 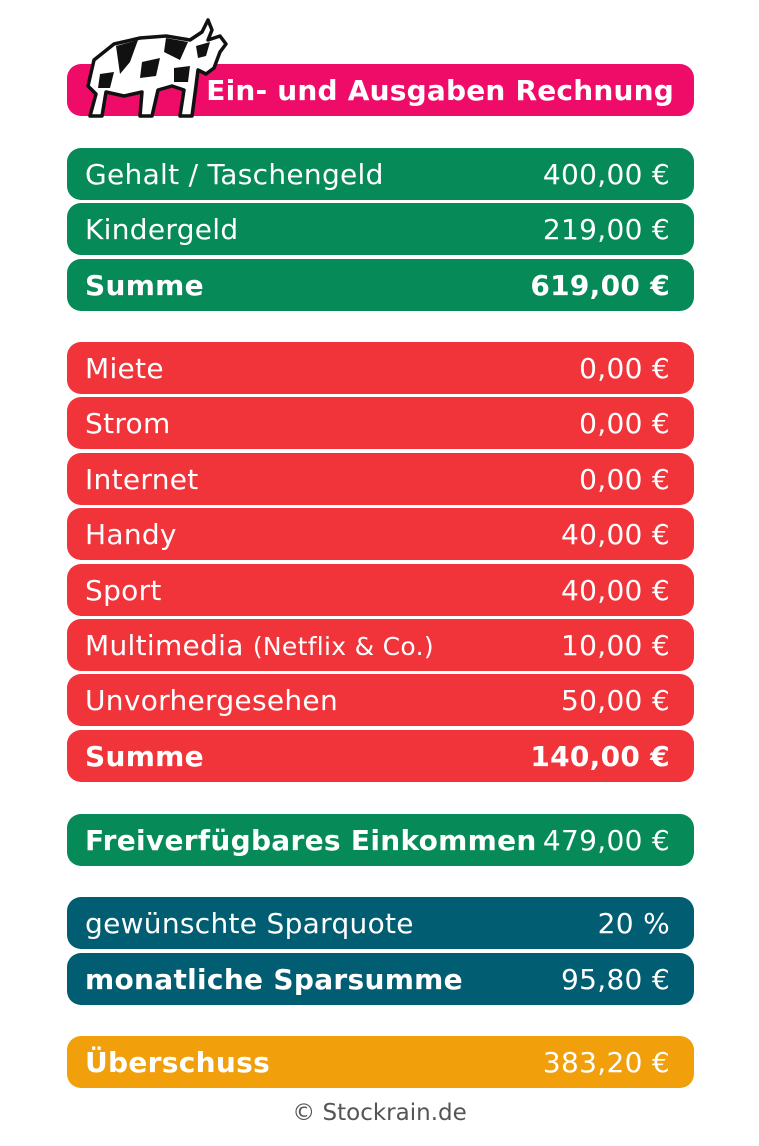 I want to click on expense-label-group: Multimedia (Netflix & Co.), so click(x=259, y=645).